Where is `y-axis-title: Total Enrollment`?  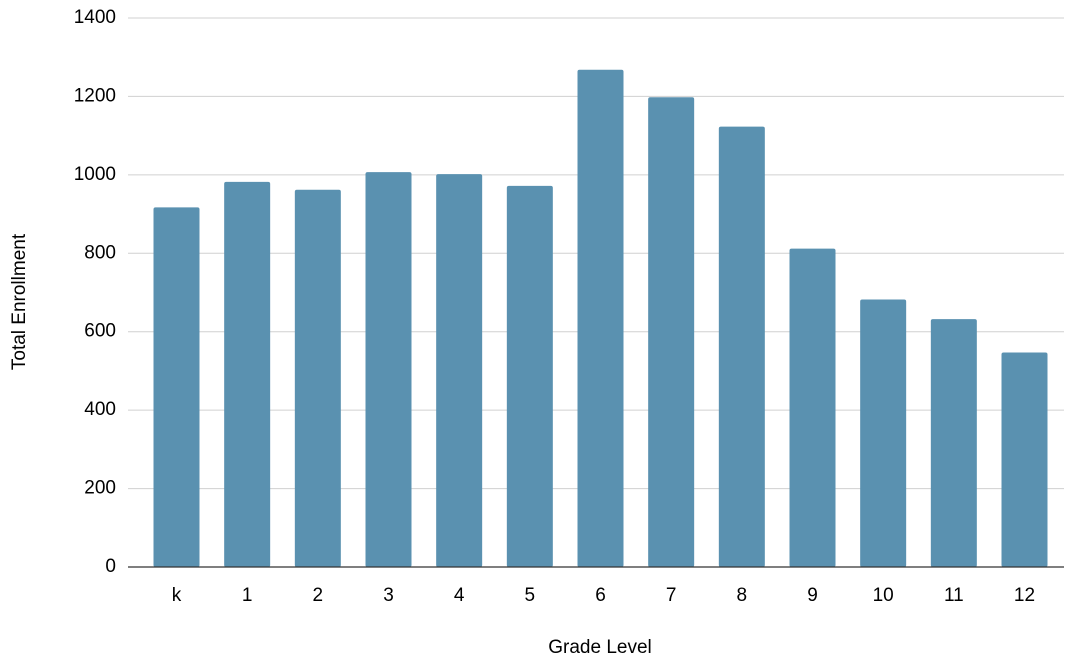
y-axis-title: Total Enrollment is located at coordinates (19, 301).